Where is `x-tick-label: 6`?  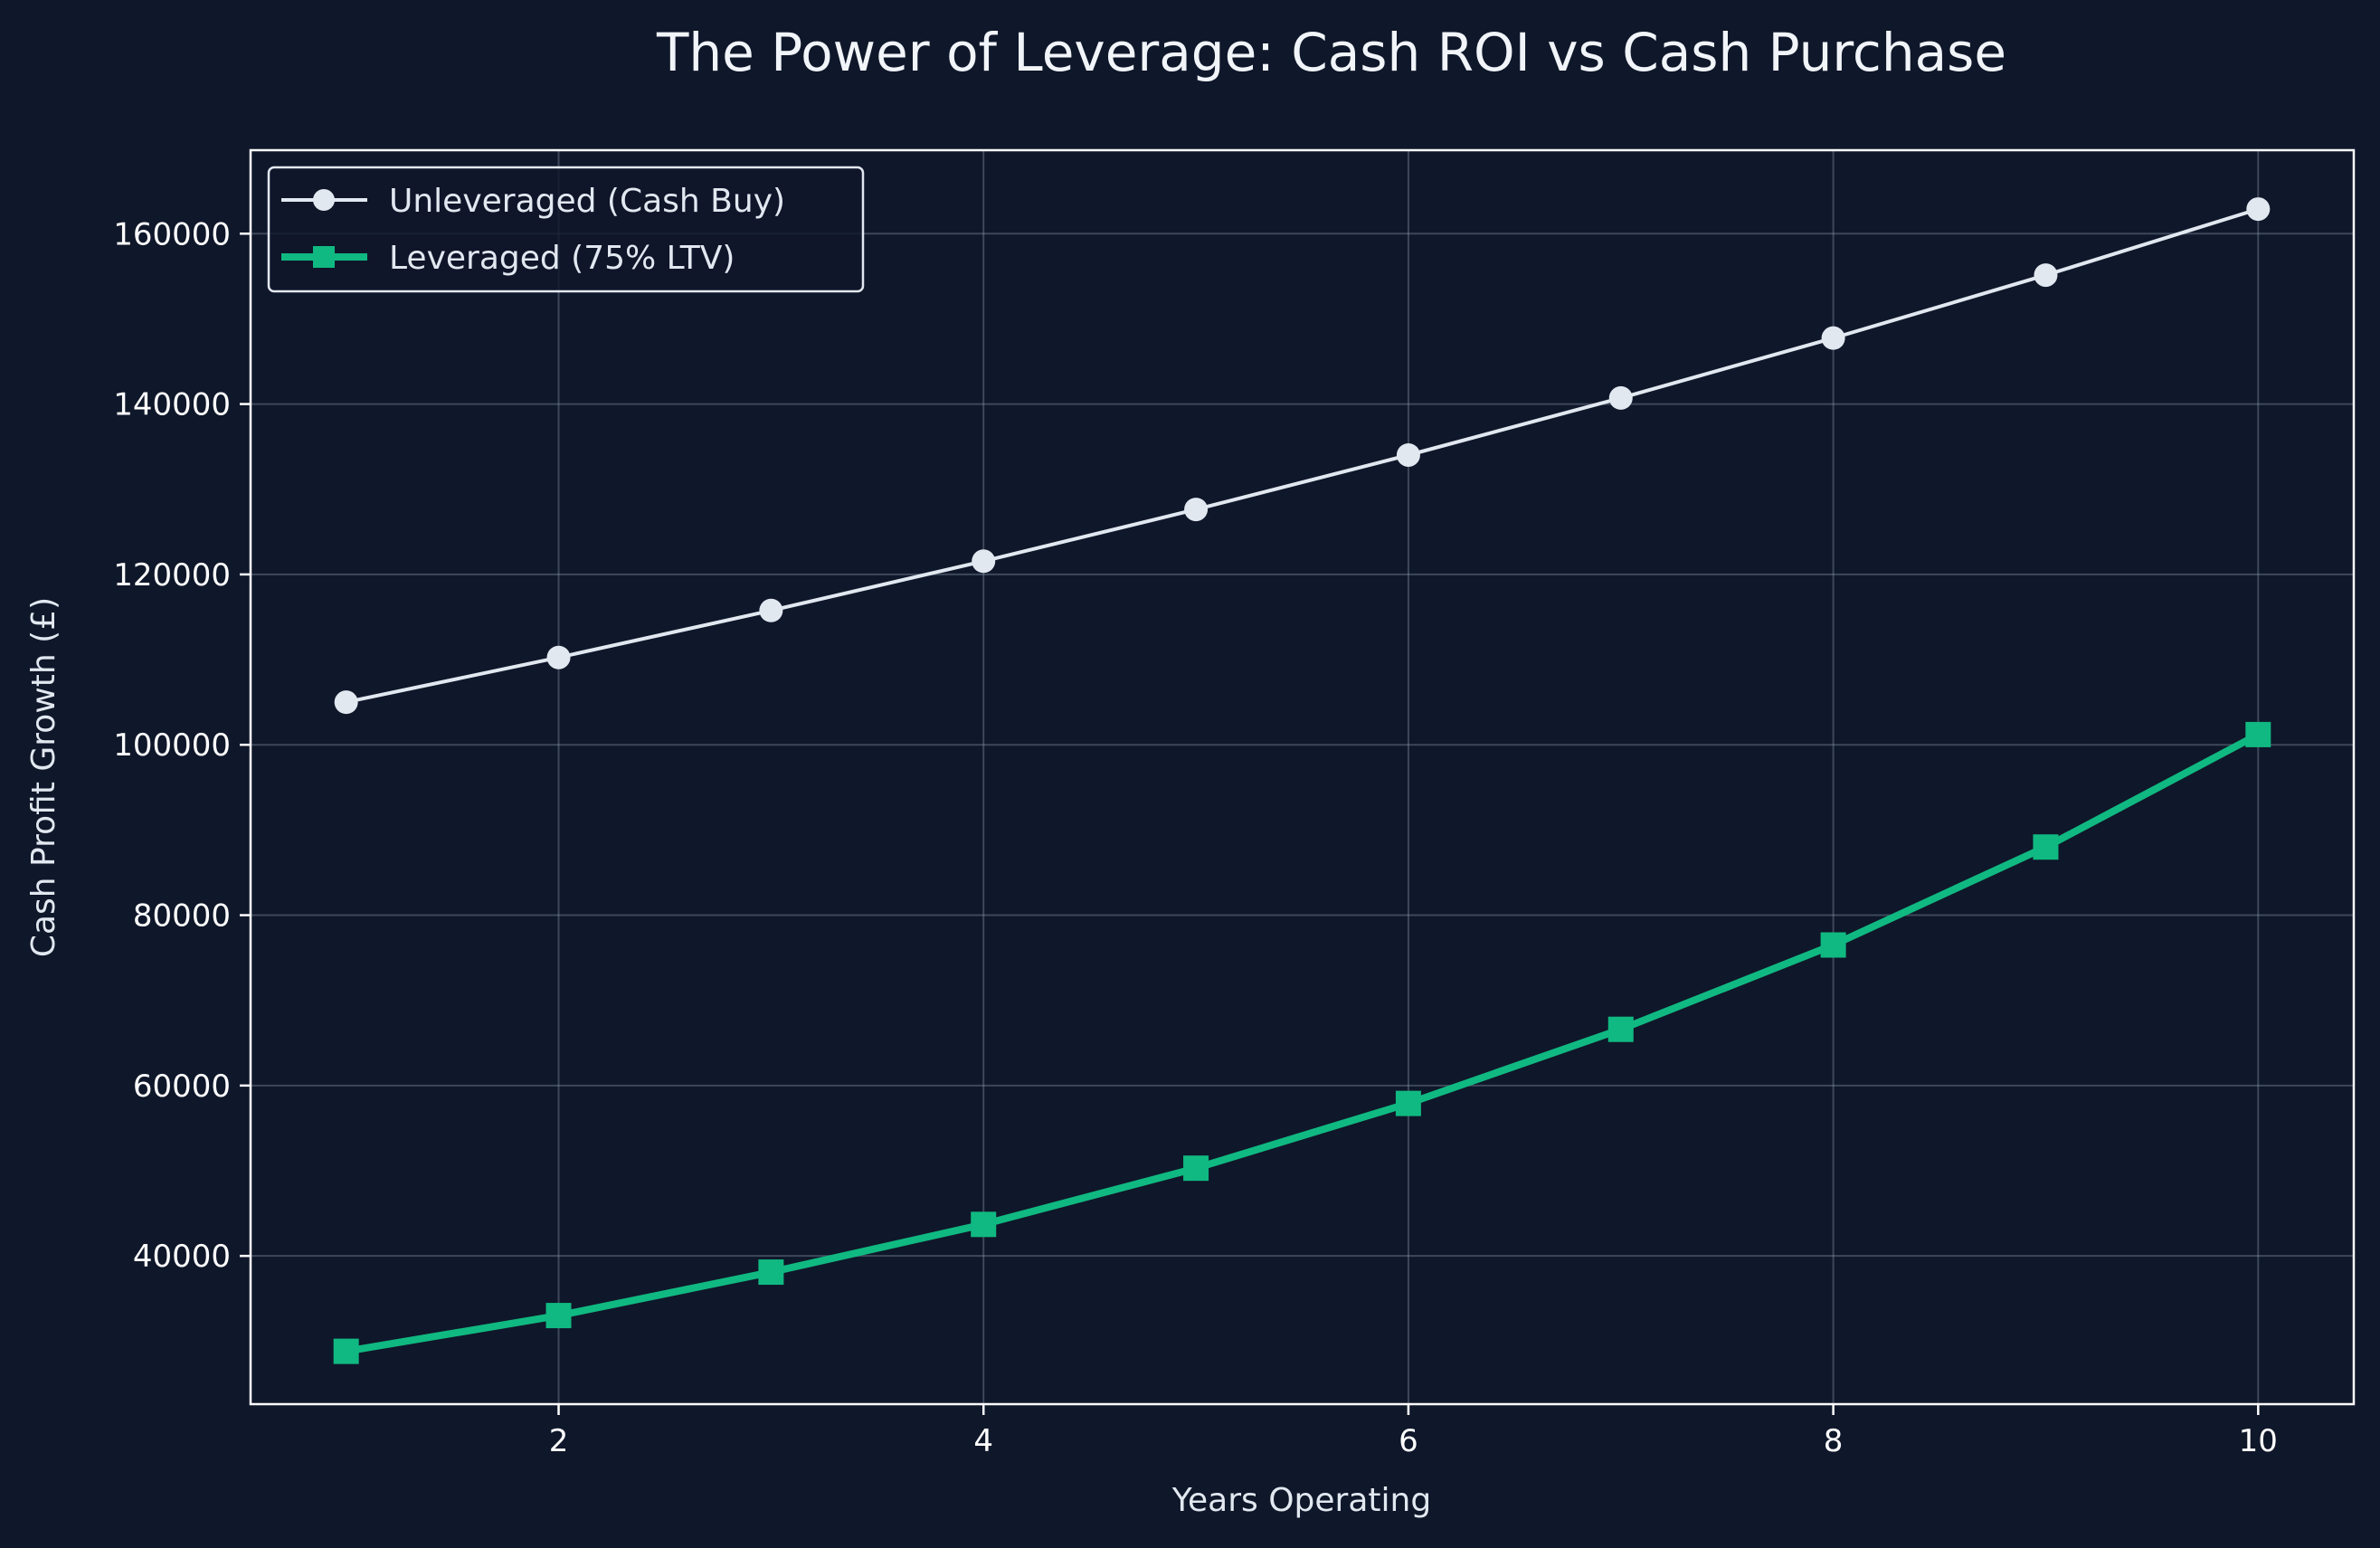 x-tick-label: 6 is located at coordinates (1408, 1441).